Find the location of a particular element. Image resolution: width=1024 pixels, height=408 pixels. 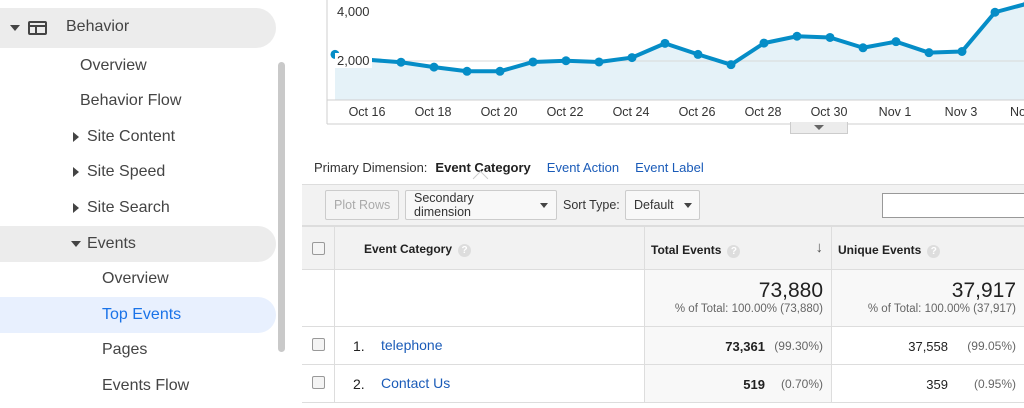

sidebar-scrollbar is located at coordinates (281, 207).